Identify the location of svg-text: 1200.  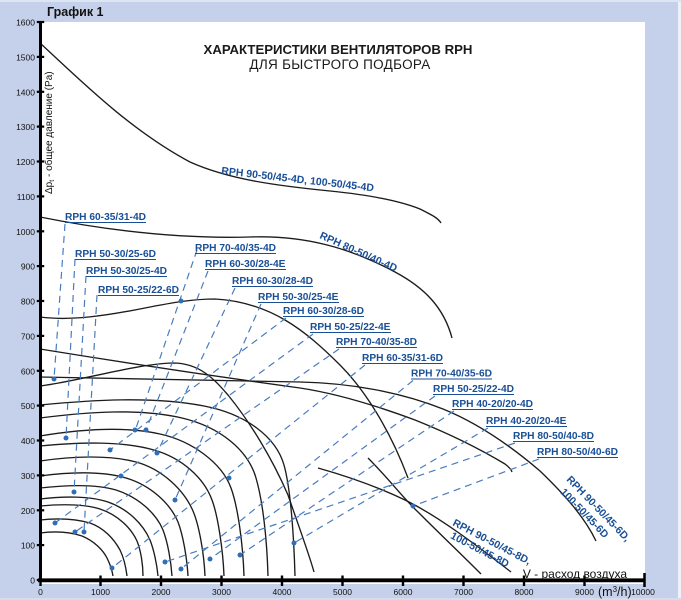
(25, 162).